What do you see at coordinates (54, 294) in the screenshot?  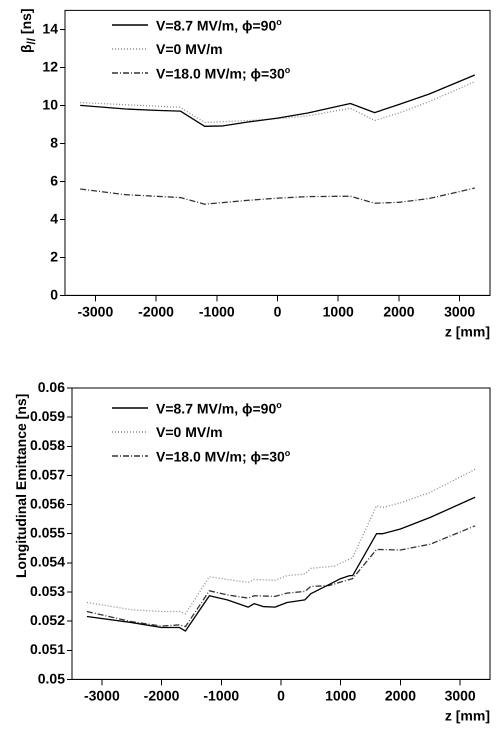 I see `y-tick-label: 0` at bounding box center [54, 294].